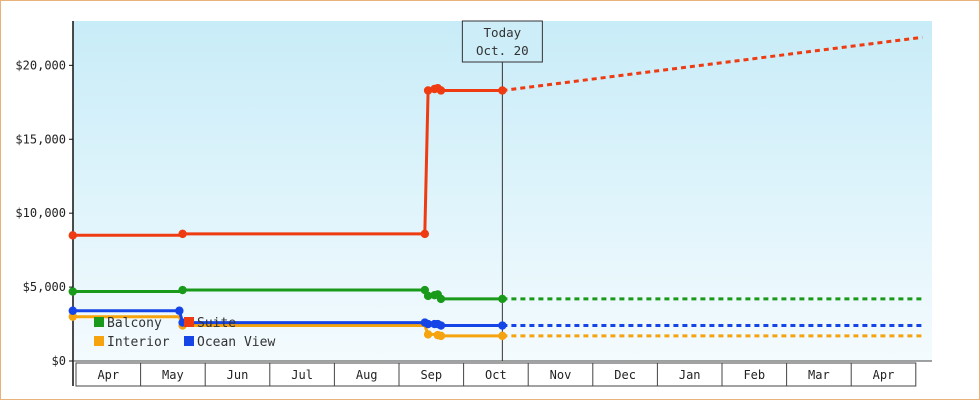 The height and width of the screenshot is (401, 980). Describe the element at coordinates (238, 375) in the screenshot. I see `x-tick-label: Jun` at that location.